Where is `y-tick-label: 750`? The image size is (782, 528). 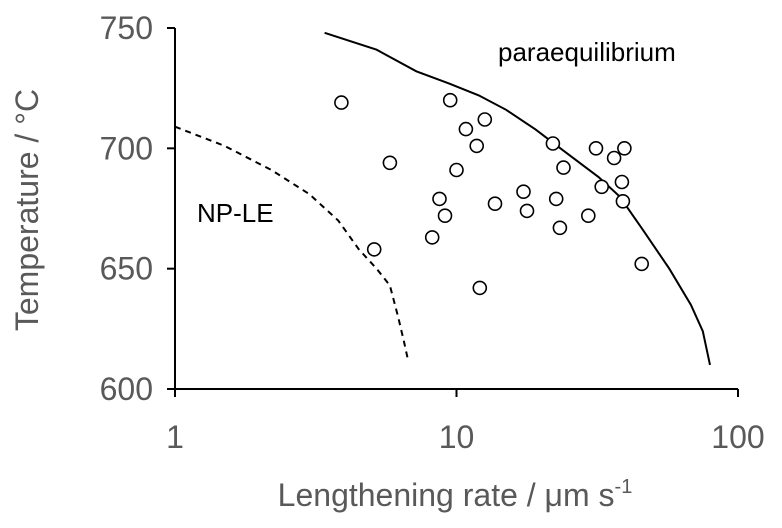
y-tick-label: 750 is located at coordinates (126, 28).